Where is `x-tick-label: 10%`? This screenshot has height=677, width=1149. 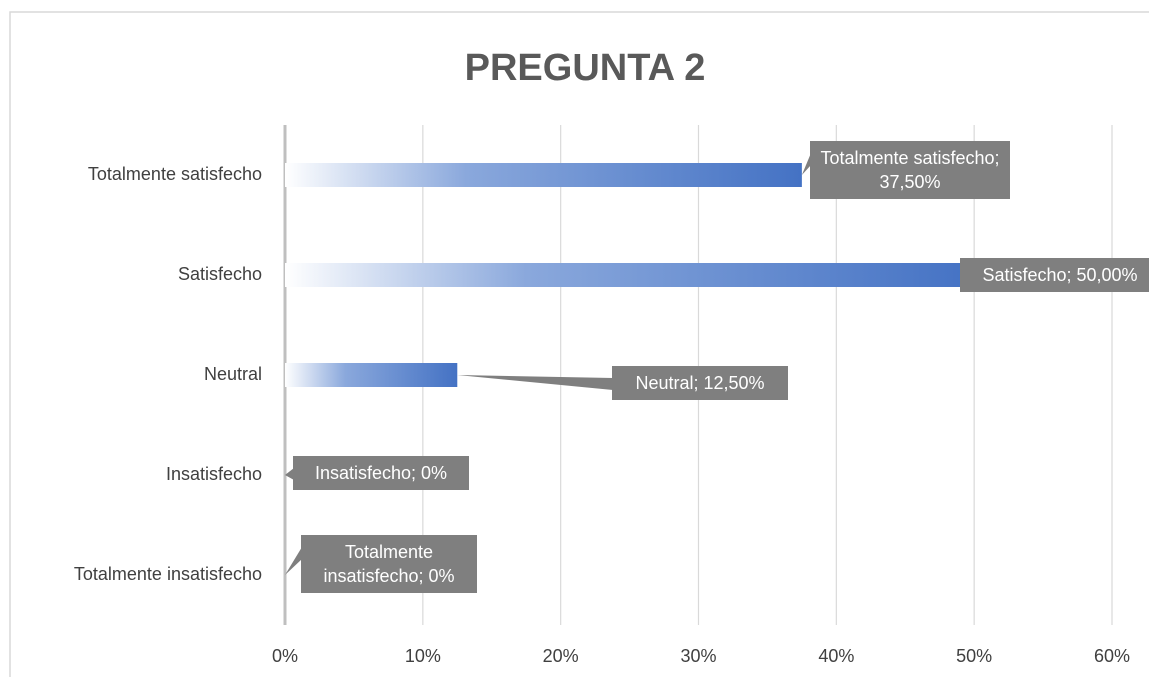
x-tick-label: 10% is located at coordinates (423, 656).